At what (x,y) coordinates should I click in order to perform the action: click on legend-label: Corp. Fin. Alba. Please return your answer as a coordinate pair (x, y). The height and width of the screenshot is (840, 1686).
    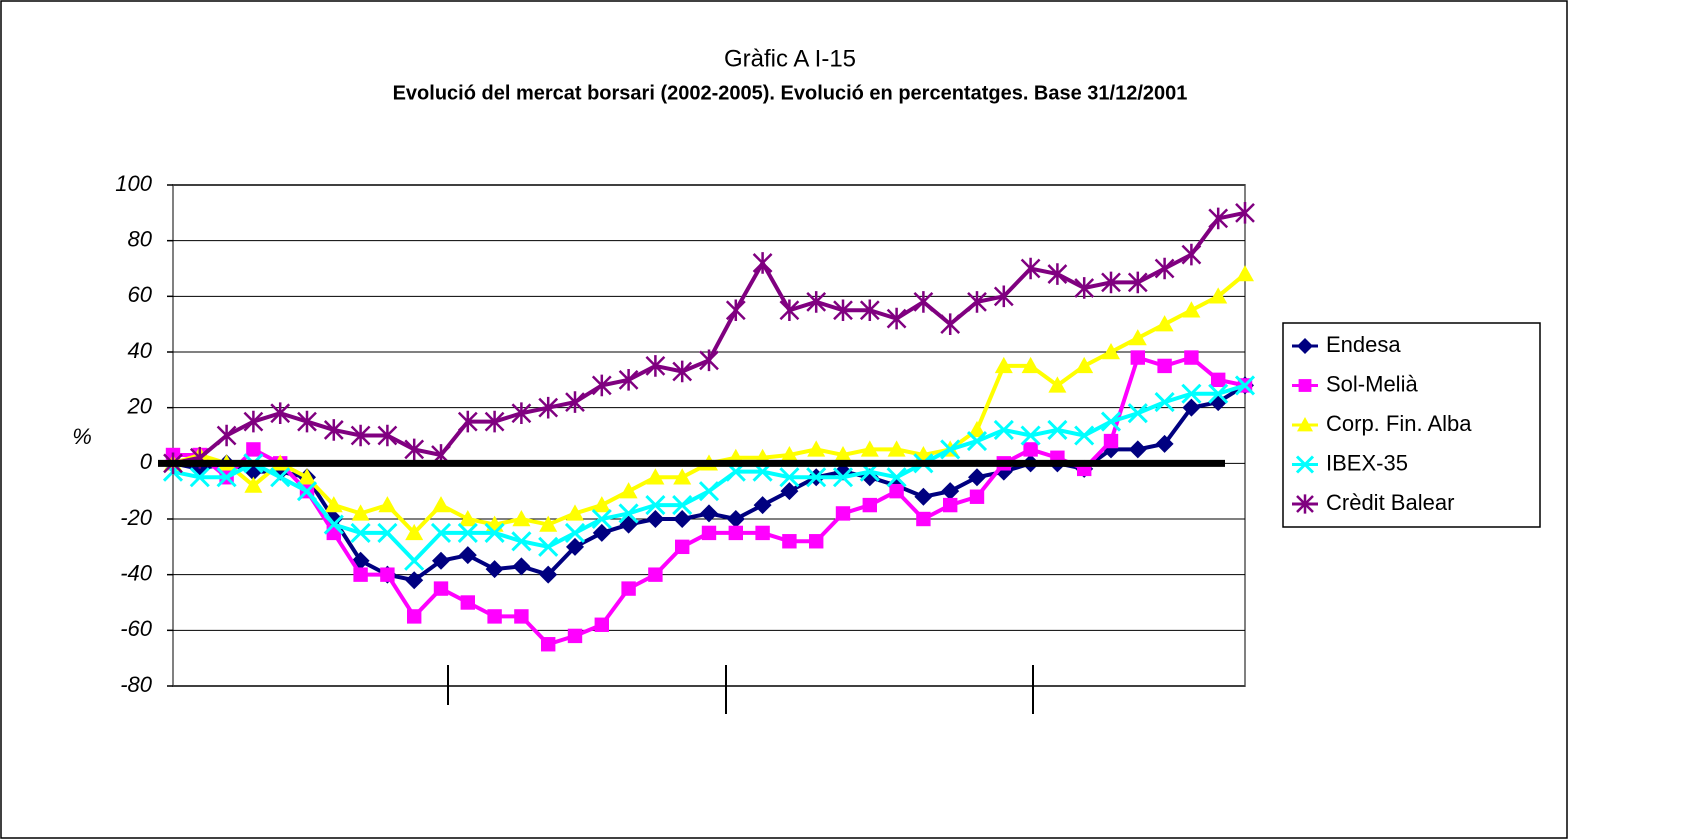
    Looking at the image, I should click on (1399, 423).